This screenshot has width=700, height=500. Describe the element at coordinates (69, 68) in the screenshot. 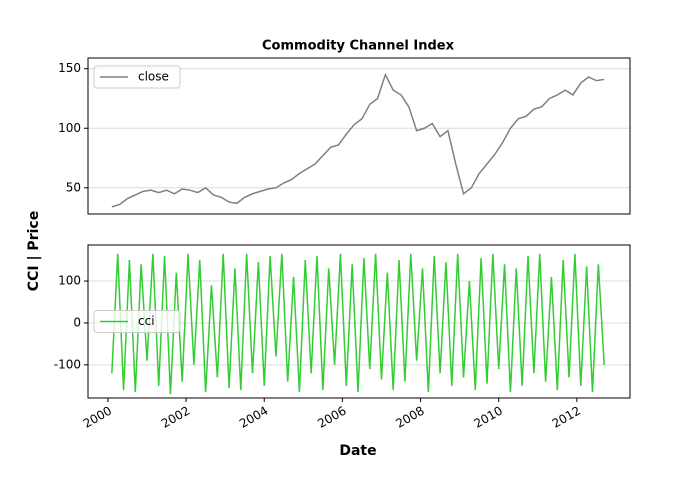

I see `y-tick-label: 150` at that location.